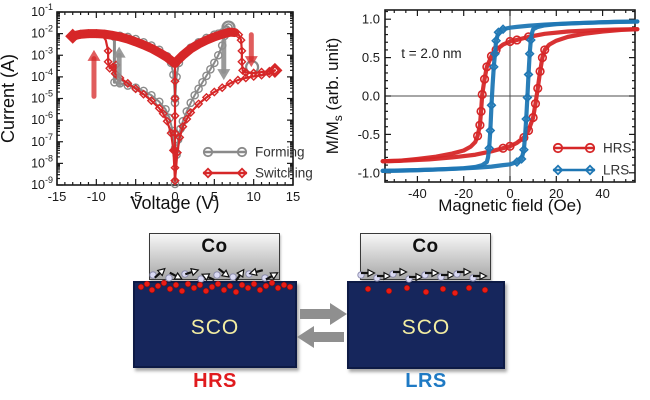 This screenshot has height=400, width=650. What do you see at coordinates (42, 75) in the screenshot?
I see `svg-text: 10⁻⁴` at bounding box center [42, 75].